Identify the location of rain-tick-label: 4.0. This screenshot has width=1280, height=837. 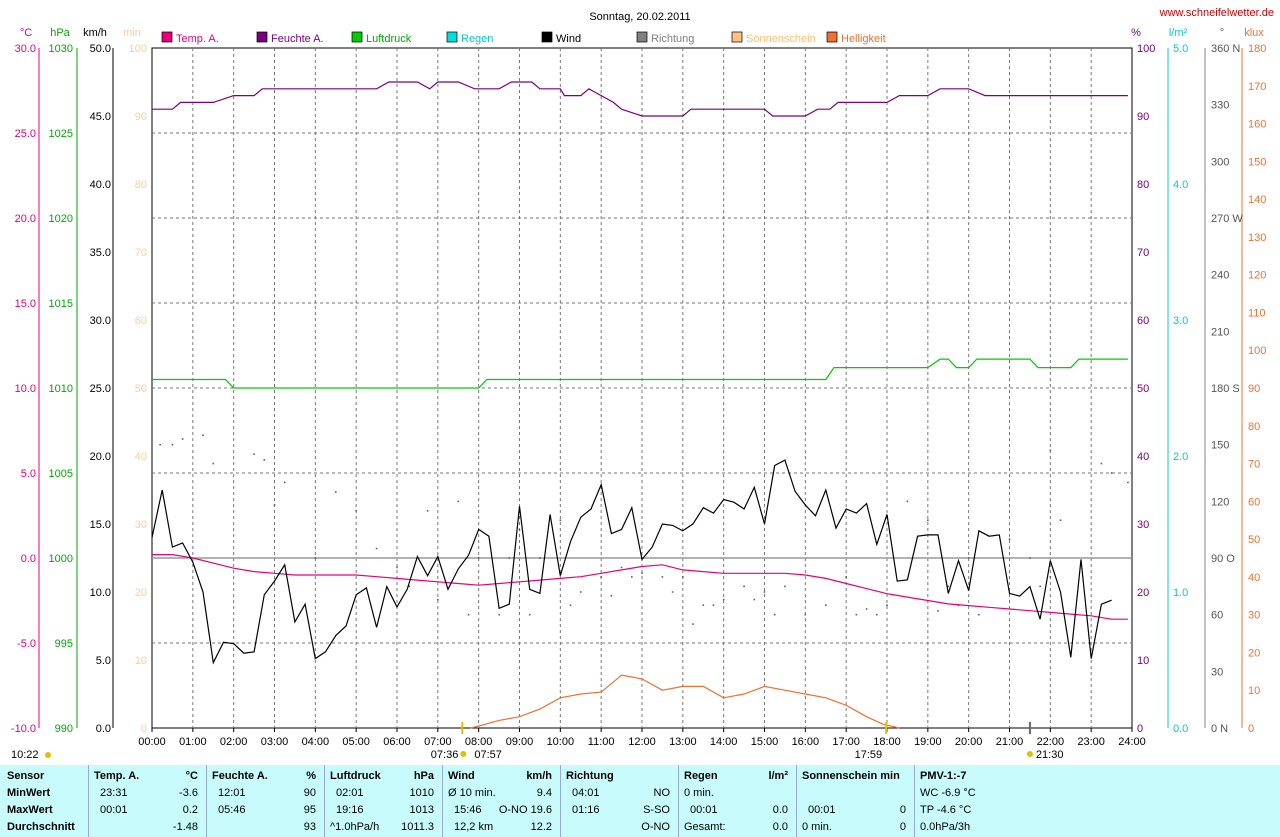
(1180, 185).